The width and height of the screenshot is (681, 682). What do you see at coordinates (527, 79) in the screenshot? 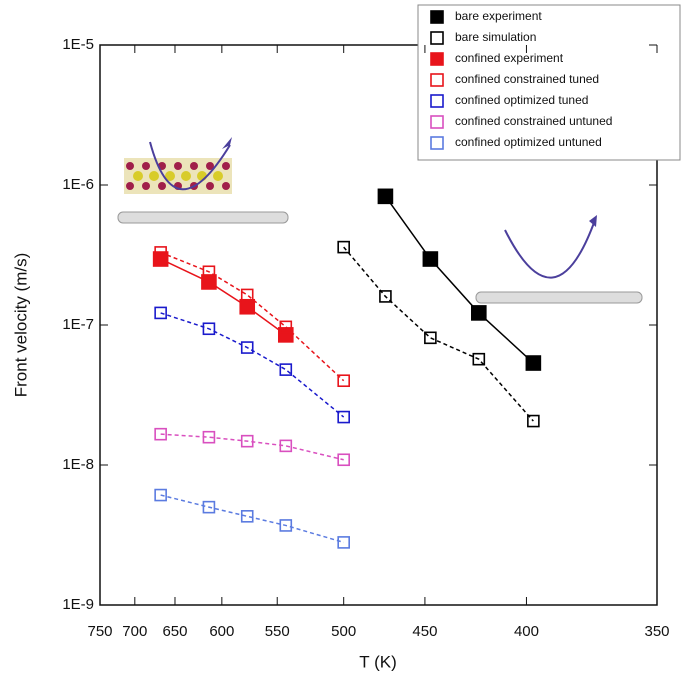
I see `legend-label: confined constrained tuned` at bounding box center [527, 79].